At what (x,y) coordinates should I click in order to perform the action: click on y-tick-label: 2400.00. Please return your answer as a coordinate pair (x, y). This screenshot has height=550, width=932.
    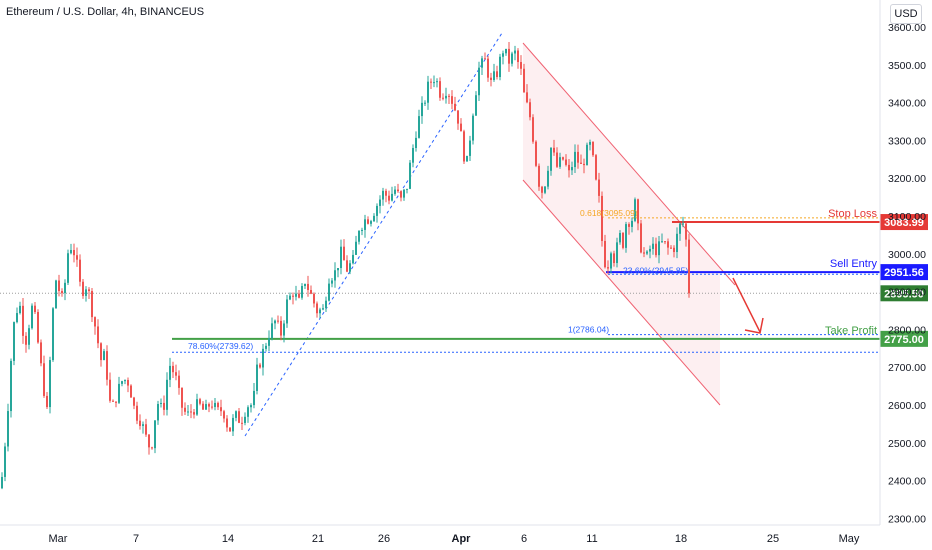
    Looking at the image, I should click on (907, 482).